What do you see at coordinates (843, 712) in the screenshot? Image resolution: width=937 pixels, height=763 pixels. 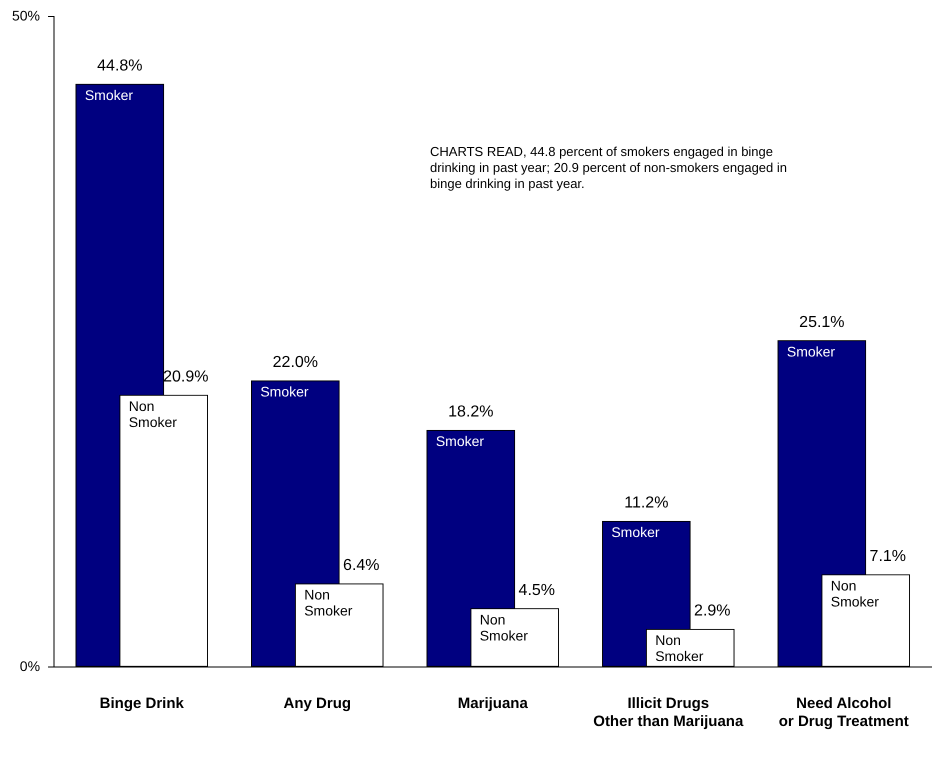 I see `x-tick-label: Need Alcohol or Drug Treatment` at bounding box center [843, 712].